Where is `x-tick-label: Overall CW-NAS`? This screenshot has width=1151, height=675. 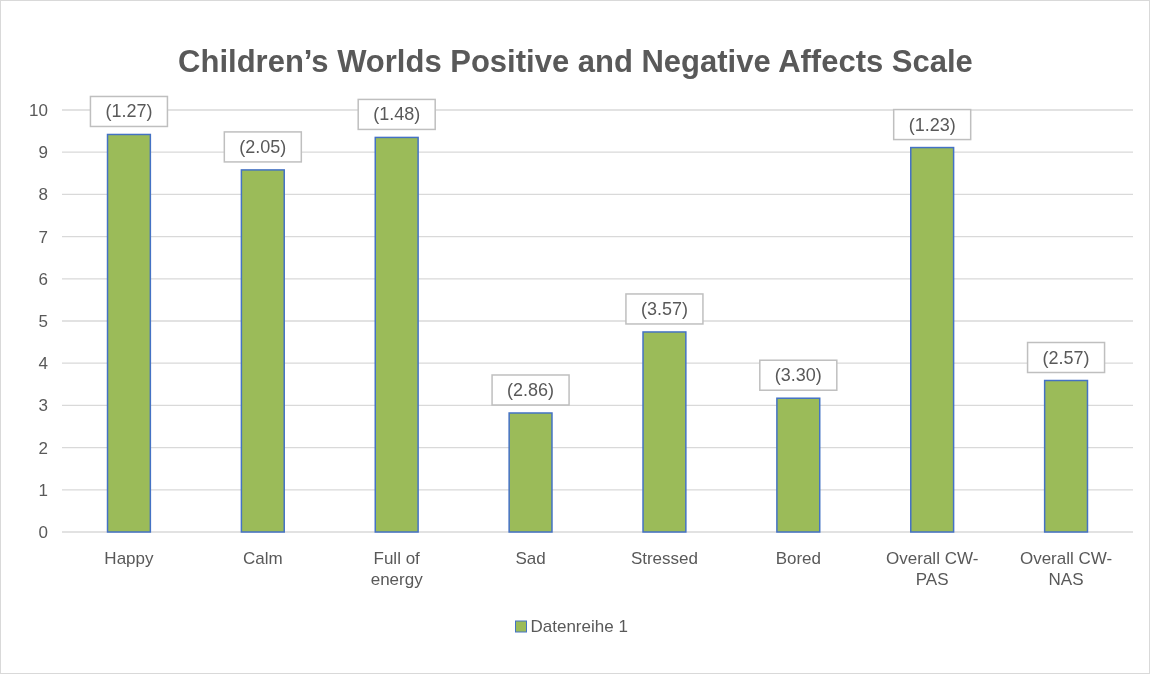
x-tick-label: Overall CW-NAS is located at coordinates (1066, 569).